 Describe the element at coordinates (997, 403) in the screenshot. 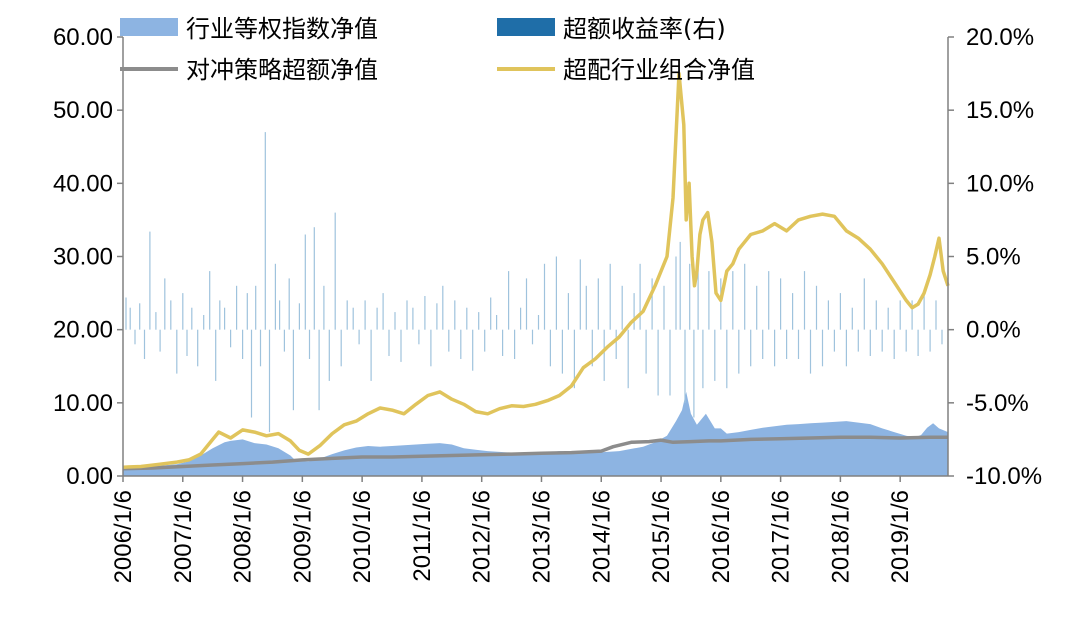

I see `right-y-tick-label: -5.0%` at that location.